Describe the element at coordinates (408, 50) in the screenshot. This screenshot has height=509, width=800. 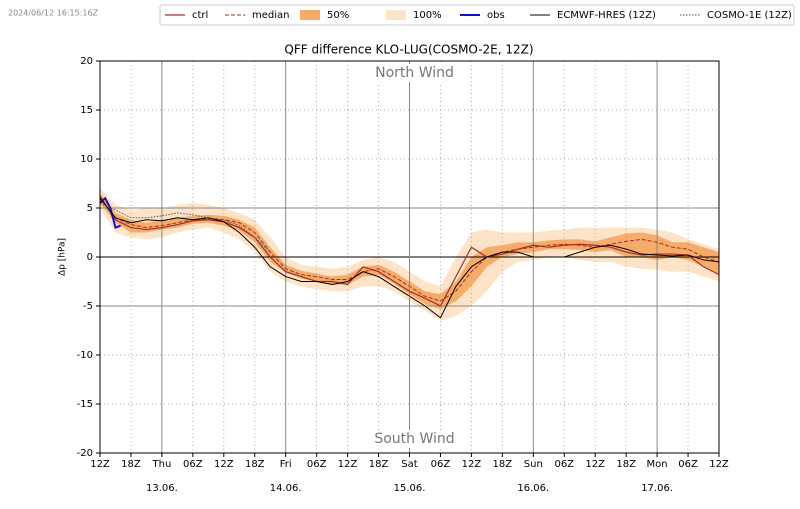
I see `chart-title: QFF difference KLO-LUG(COSMO-2E, 12Z)` at that location.